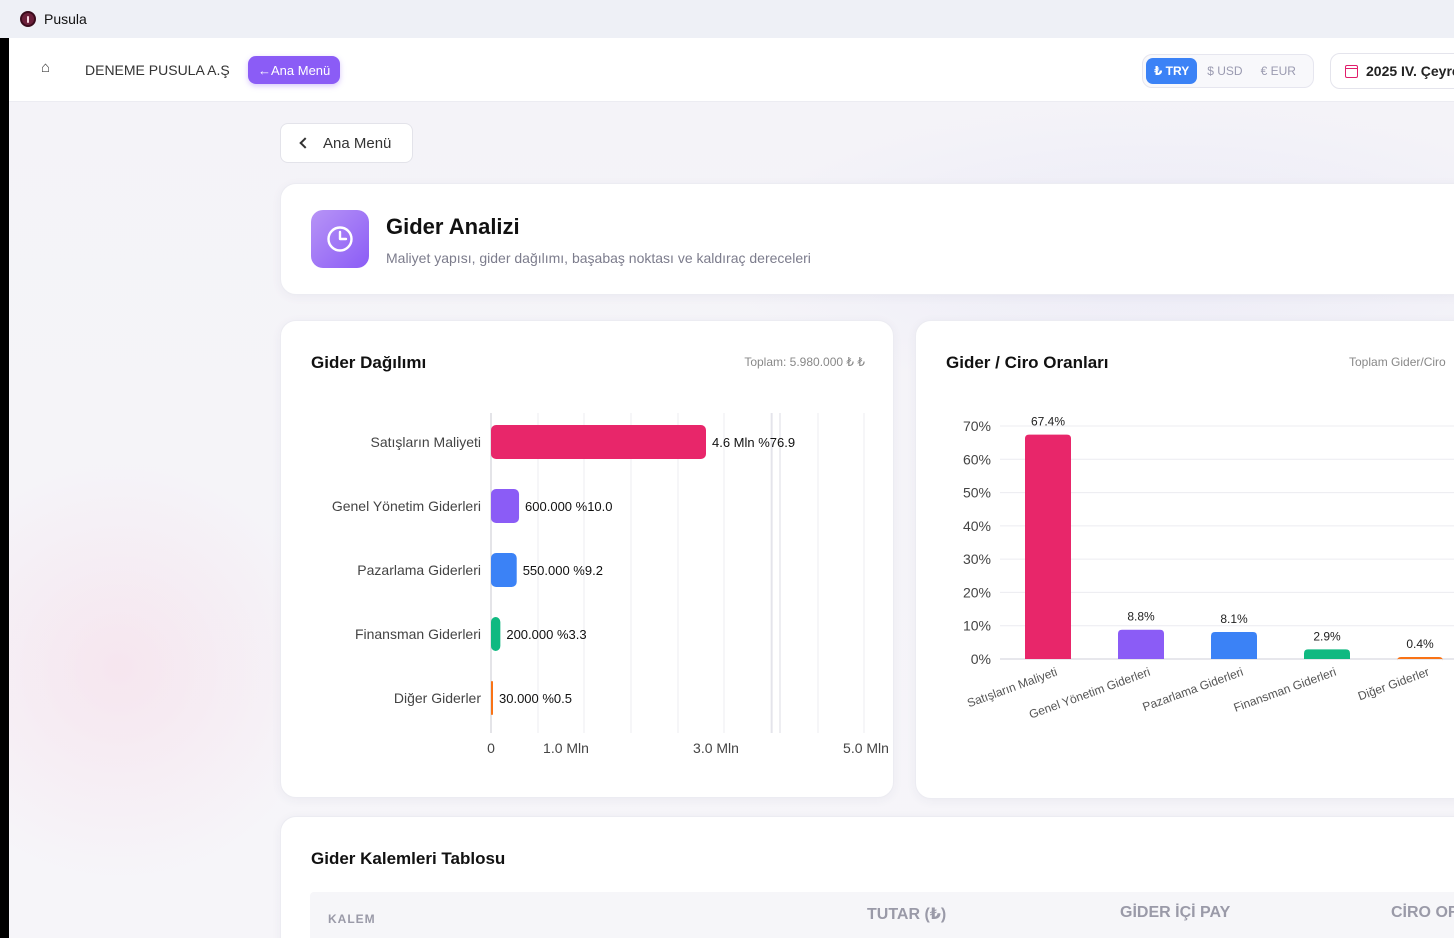 This screenshot has width=1454, height=938. Describe the element at coordinates (1422, 912) in the screenshot. I see `column-header-ratio: CİRO ORANI` at that location.